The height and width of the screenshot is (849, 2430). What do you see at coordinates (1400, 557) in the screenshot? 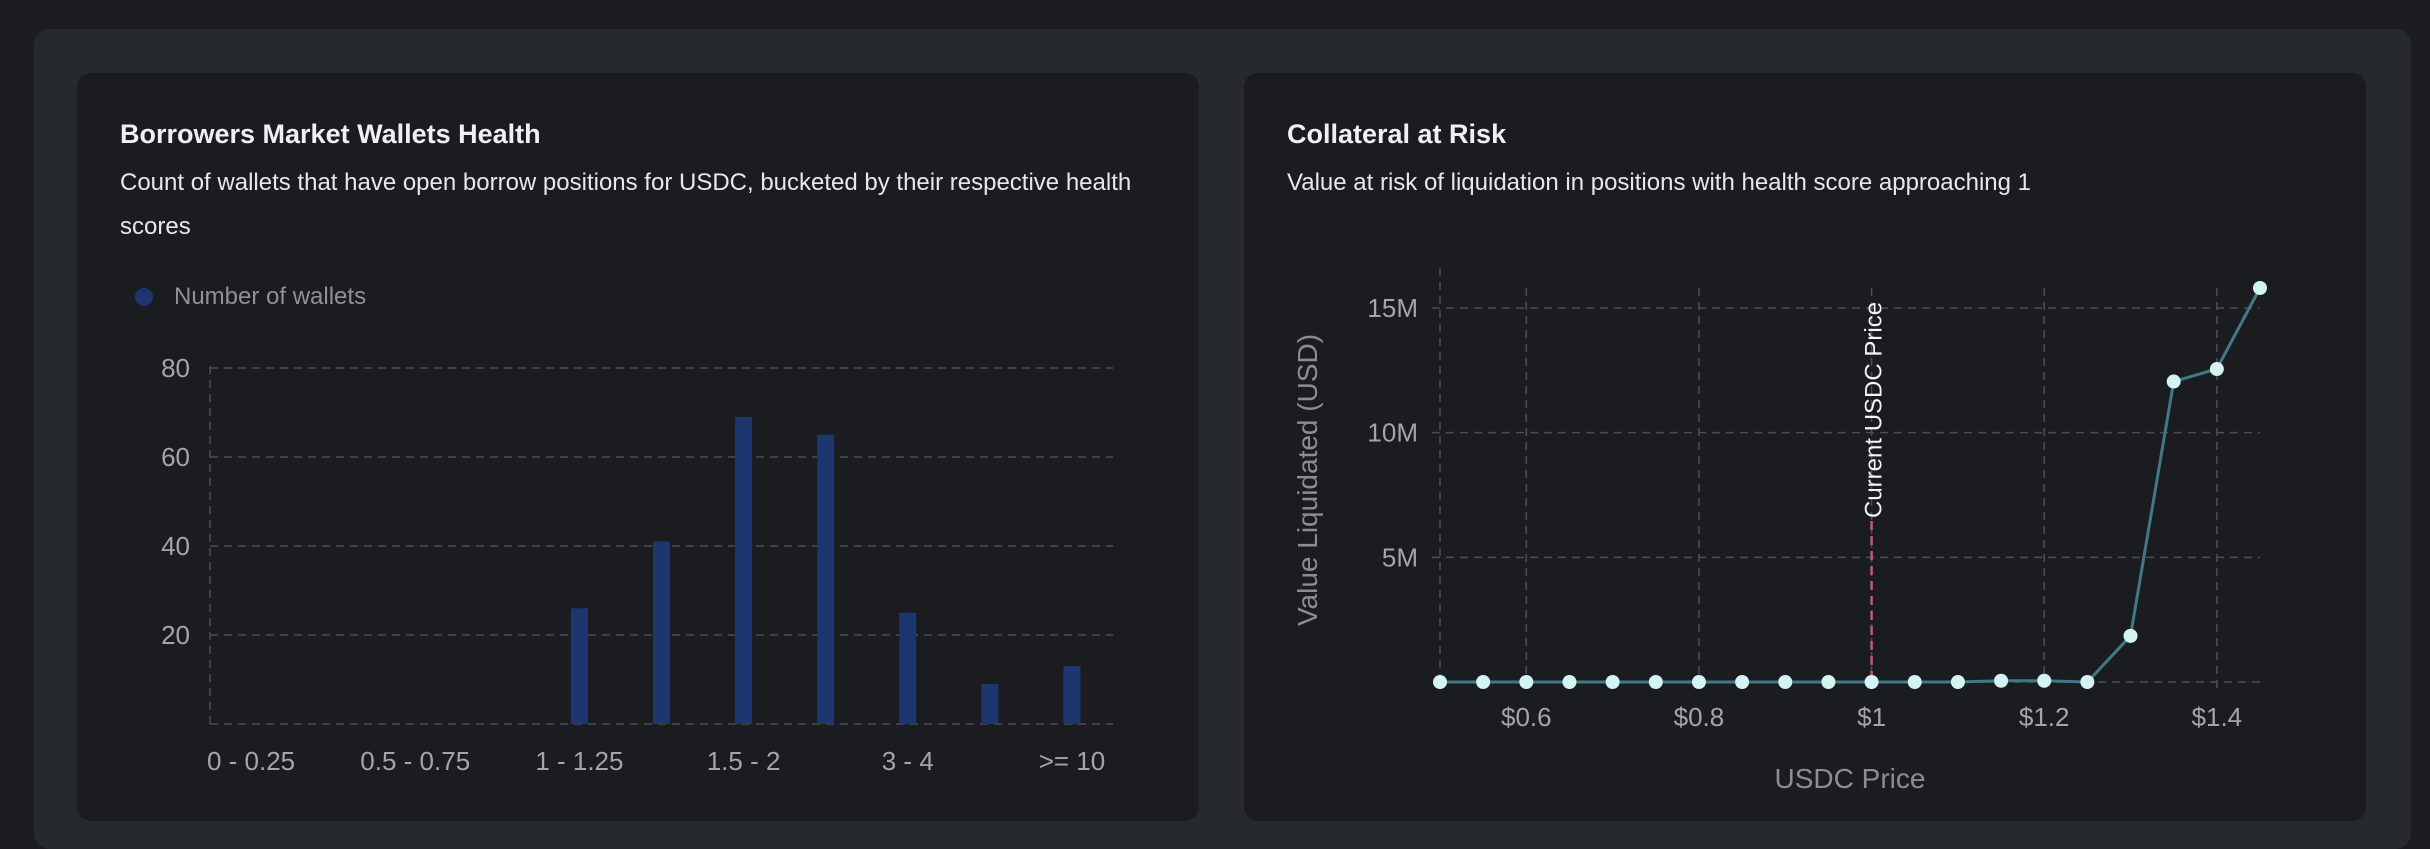
I see `y-tick-label: 5M` at bounding box center [1400, 557].